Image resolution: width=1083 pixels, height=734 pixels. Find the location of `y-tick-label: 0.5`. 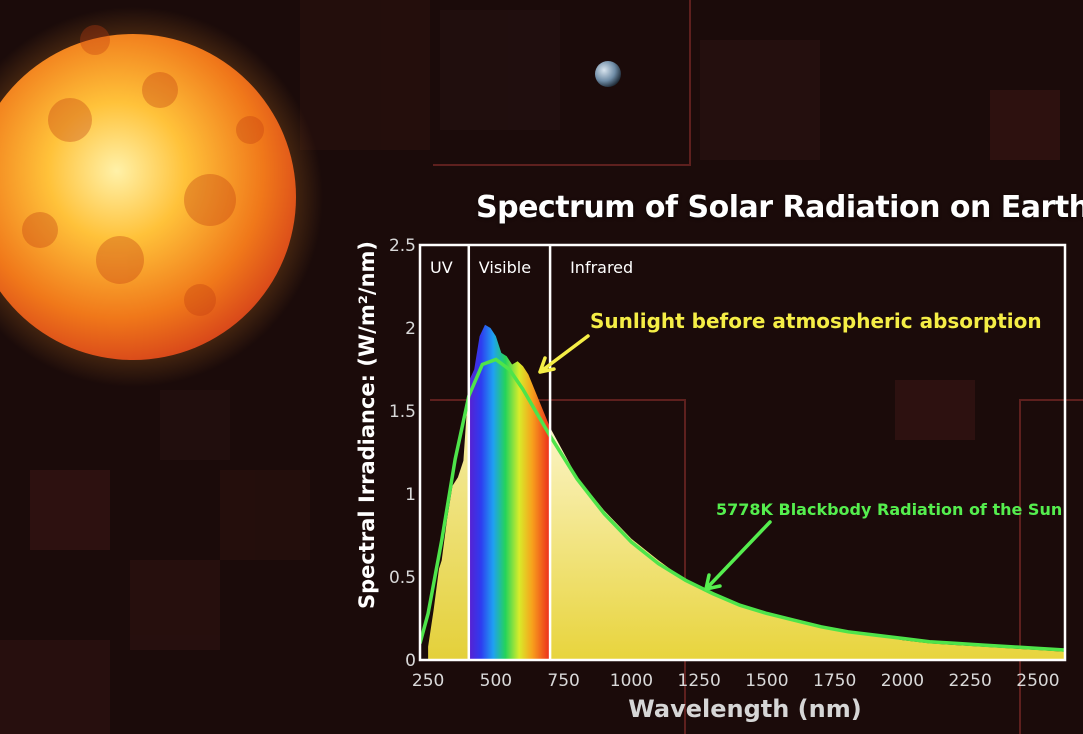

y-tick-label: 0.5 is located at coordinates (402, 578).